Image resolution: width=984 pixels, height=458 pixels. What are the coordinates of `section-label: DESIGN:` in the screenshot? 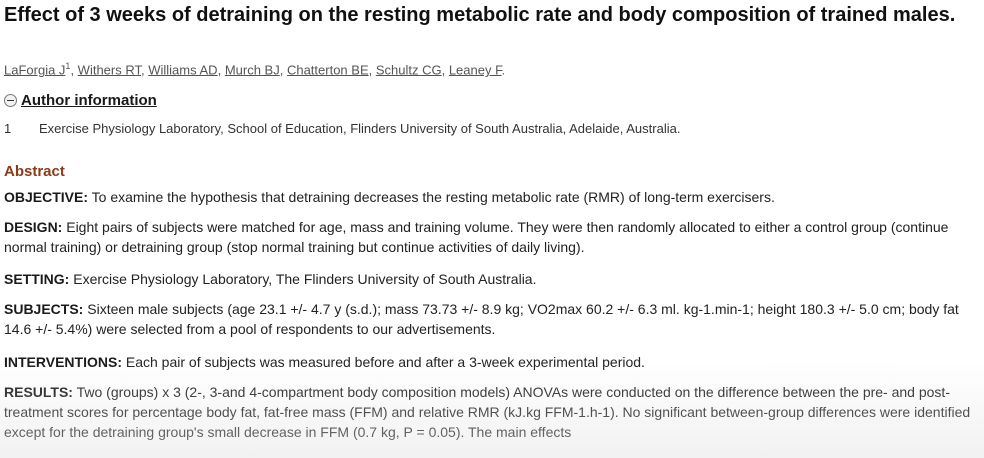 It's located at (33, 227).